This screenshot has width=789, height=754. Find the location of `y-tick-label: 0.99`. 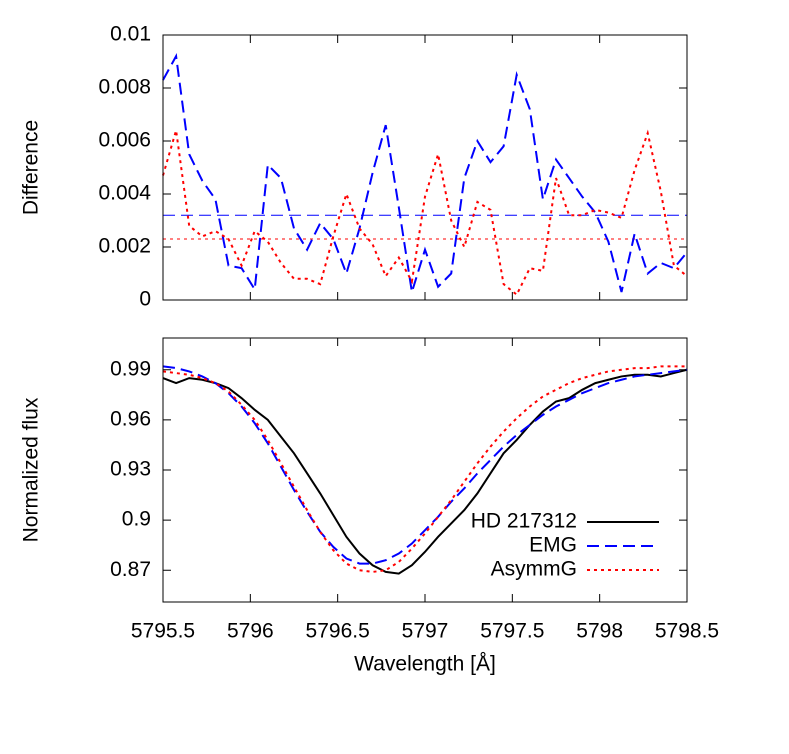

y-tick-label: 0.99 is located at coordinates (130, 368).